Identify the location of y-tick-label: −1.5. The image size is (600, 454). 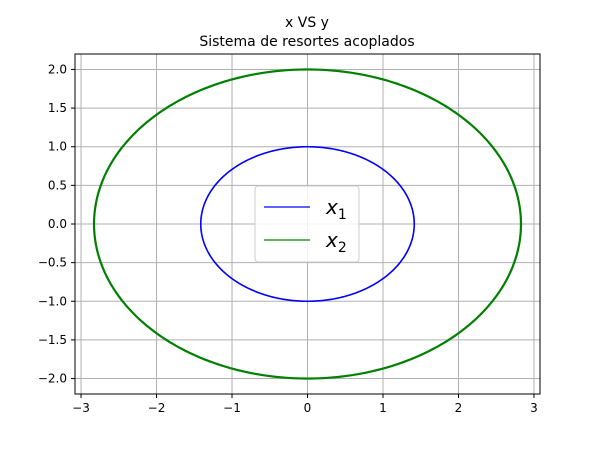
(52, 340).